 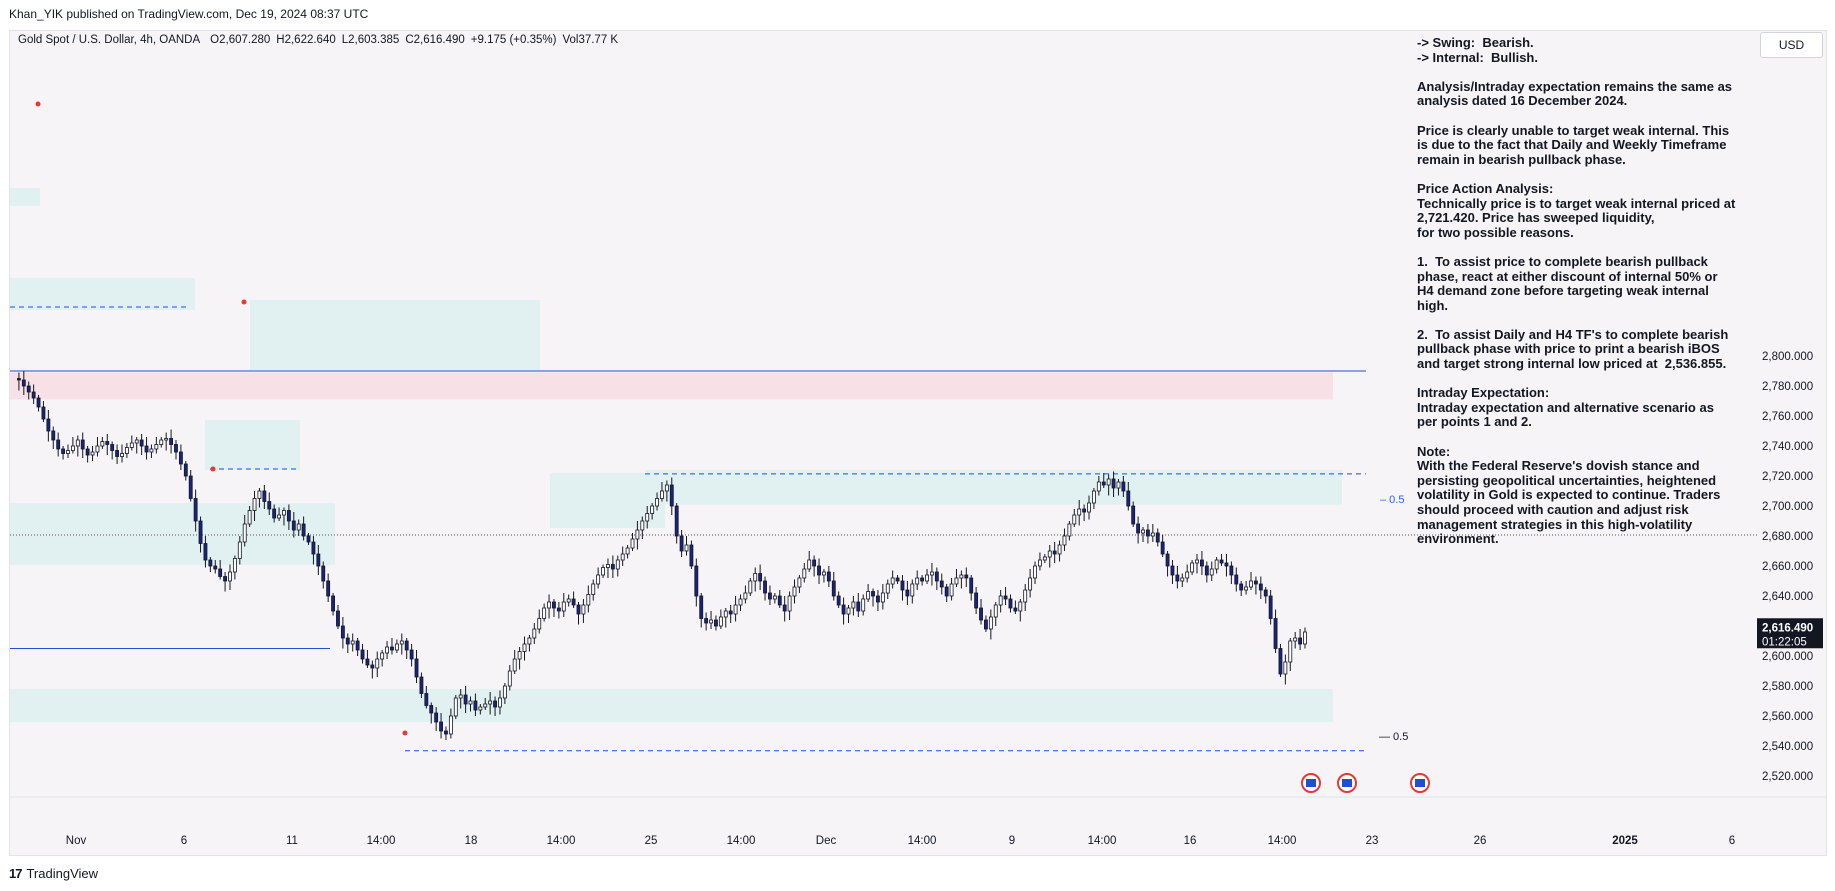 What do you see at coordinates (1787, 597) in the screenshot?
I see `y-tick-label: 2,640.000` at bounding box center [1787, 597].